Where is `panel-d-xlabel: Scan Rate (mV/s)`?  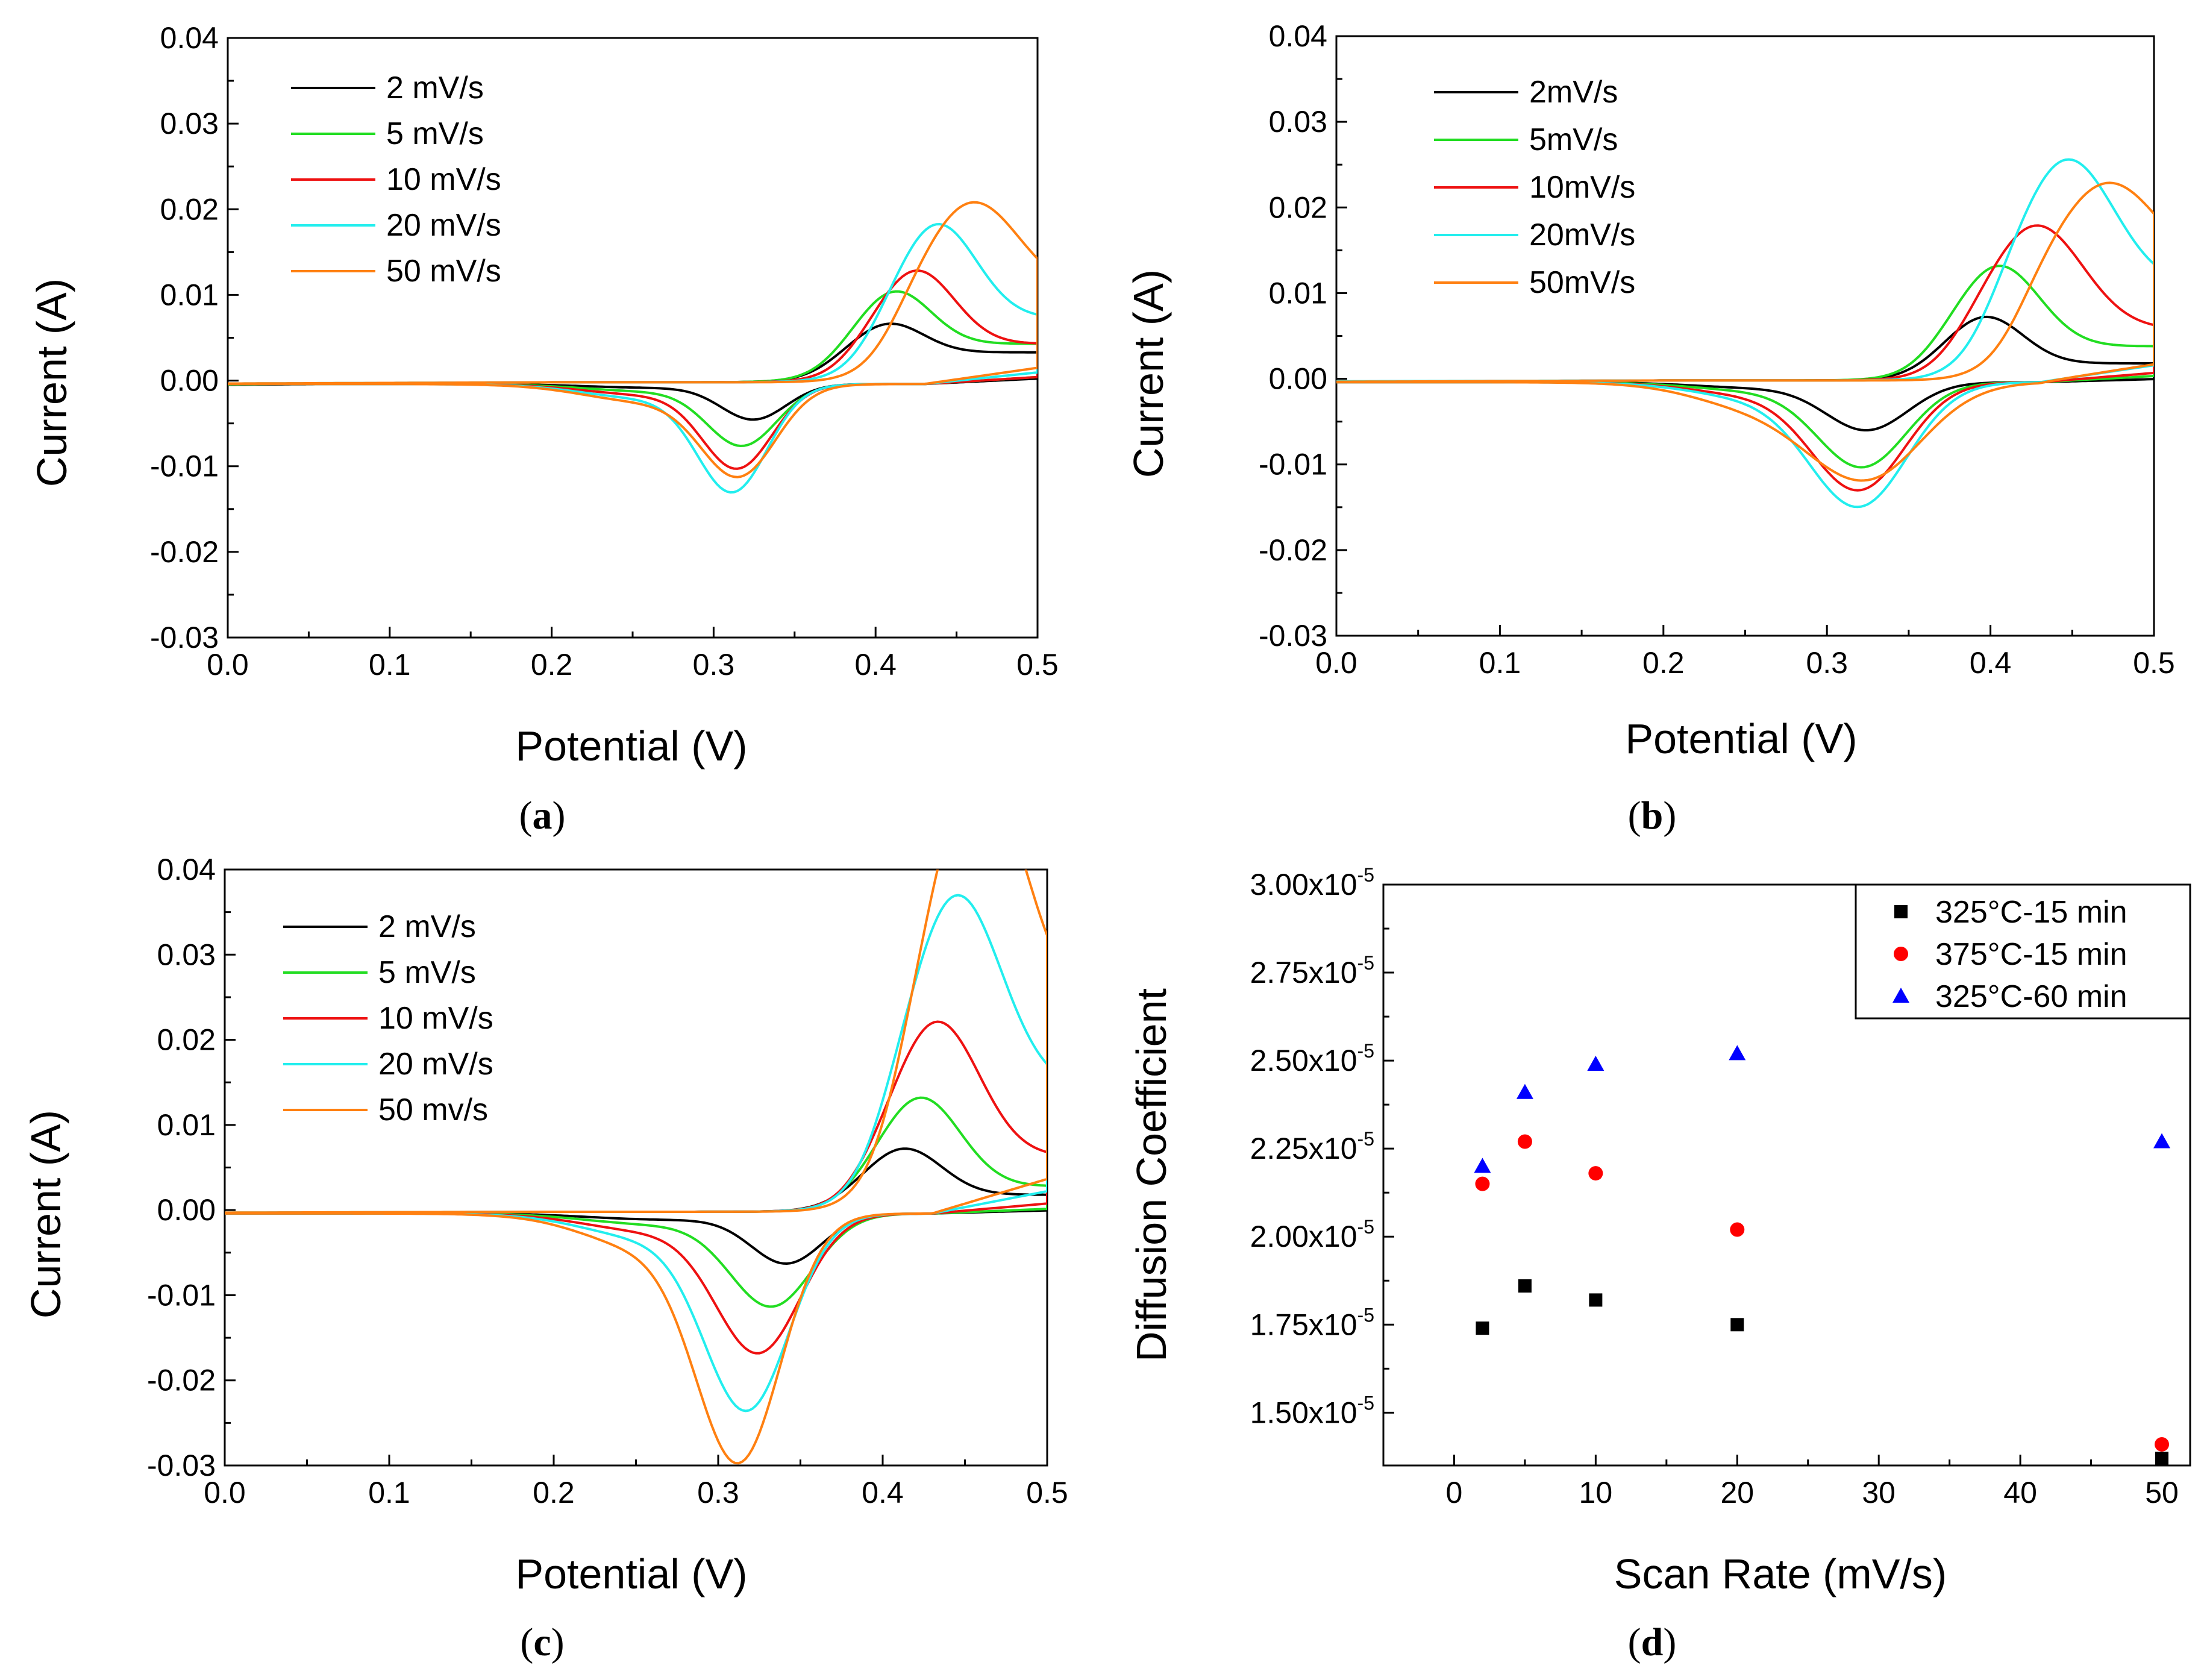 panel-d-xlabel: Scan Rate (mV/s) is located at coordinates (1780, 1573).